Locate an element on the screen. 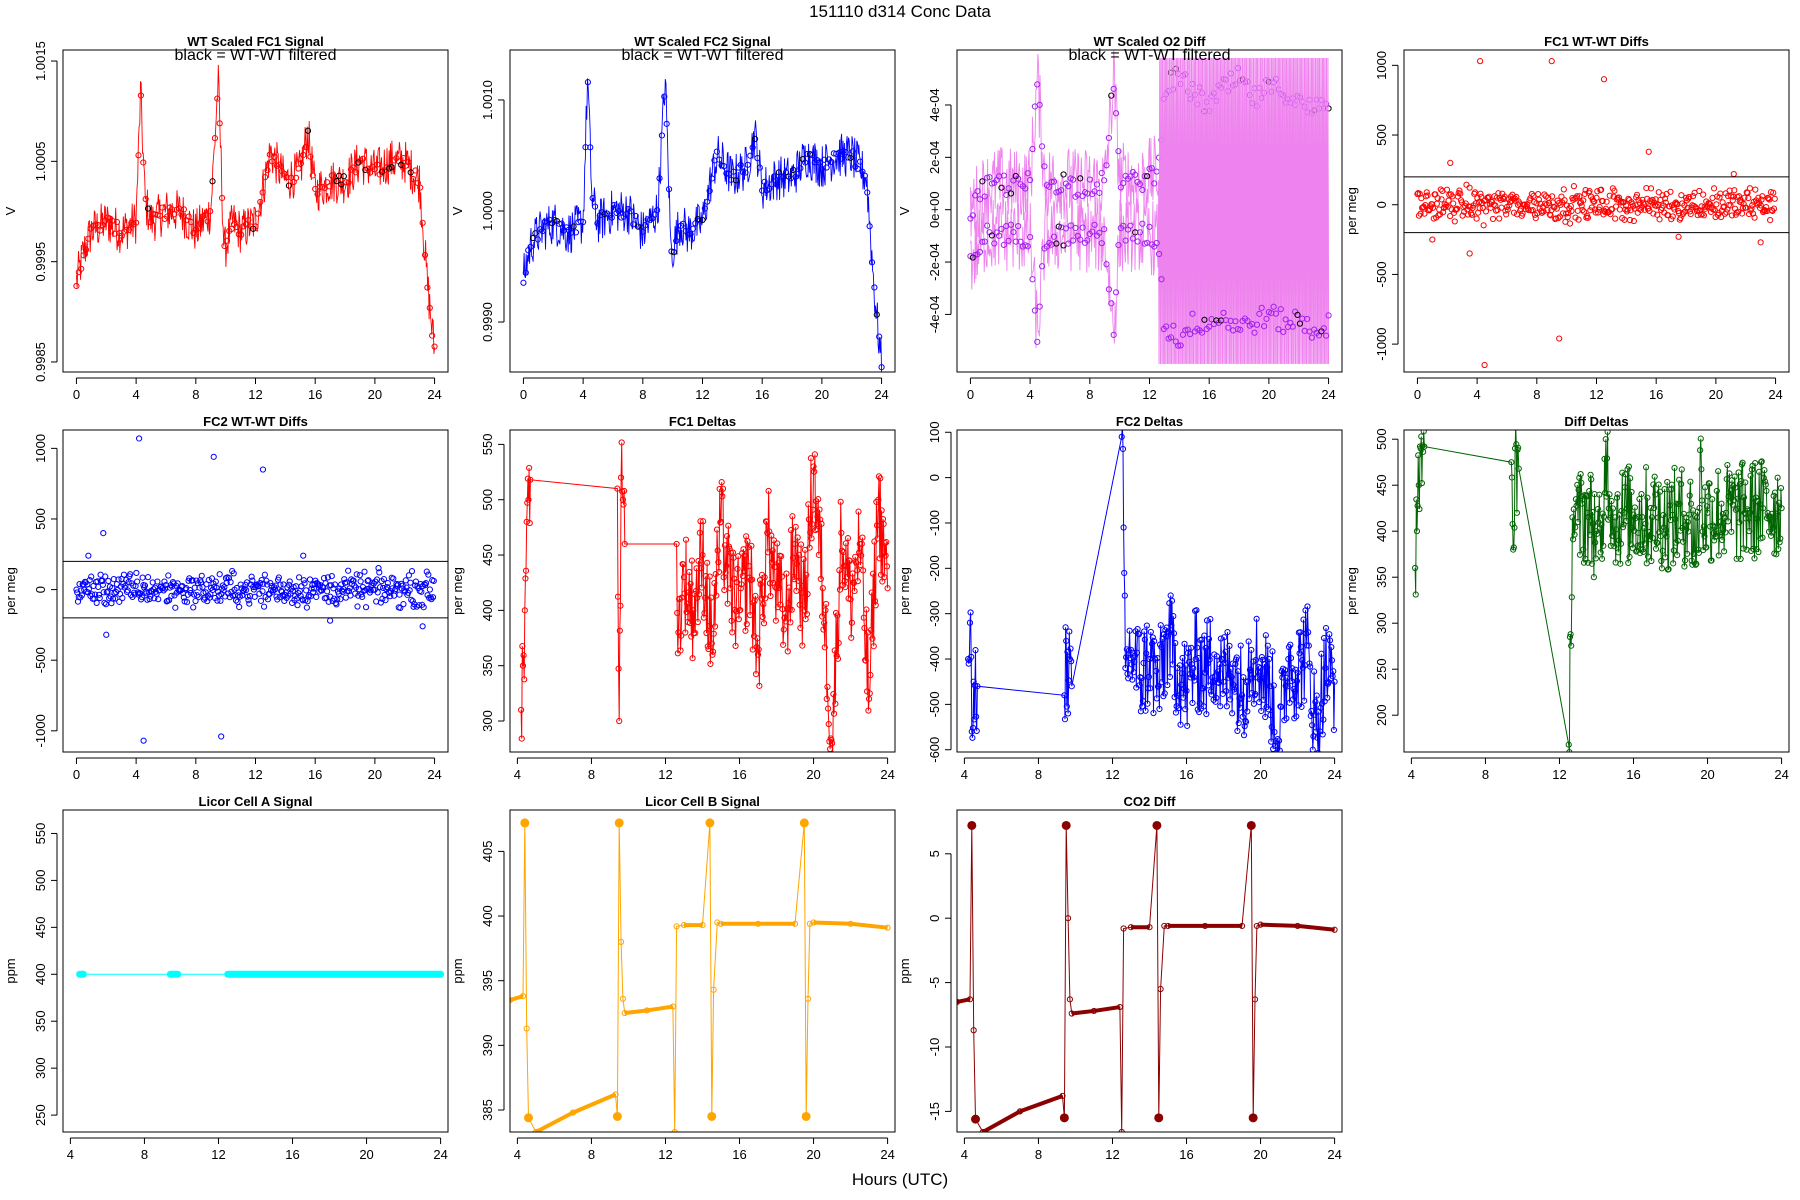 The width and height of the screenshot is (1800, 1200). chart-title: Diff Deltas is located at coordinates (1596, 421).